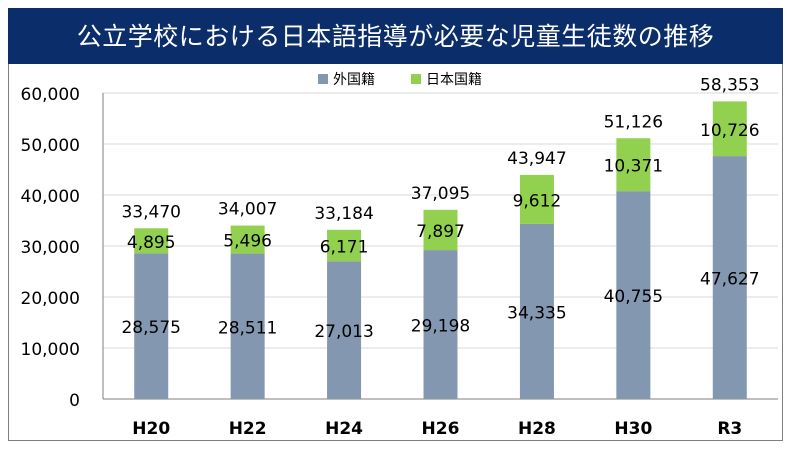 Image resolution: width=799 pixels, height=458 pixels. Describe the element at coordinates (354, 79) in the screenshot. I see `legend-foreign-label: 外国籍` at that location.